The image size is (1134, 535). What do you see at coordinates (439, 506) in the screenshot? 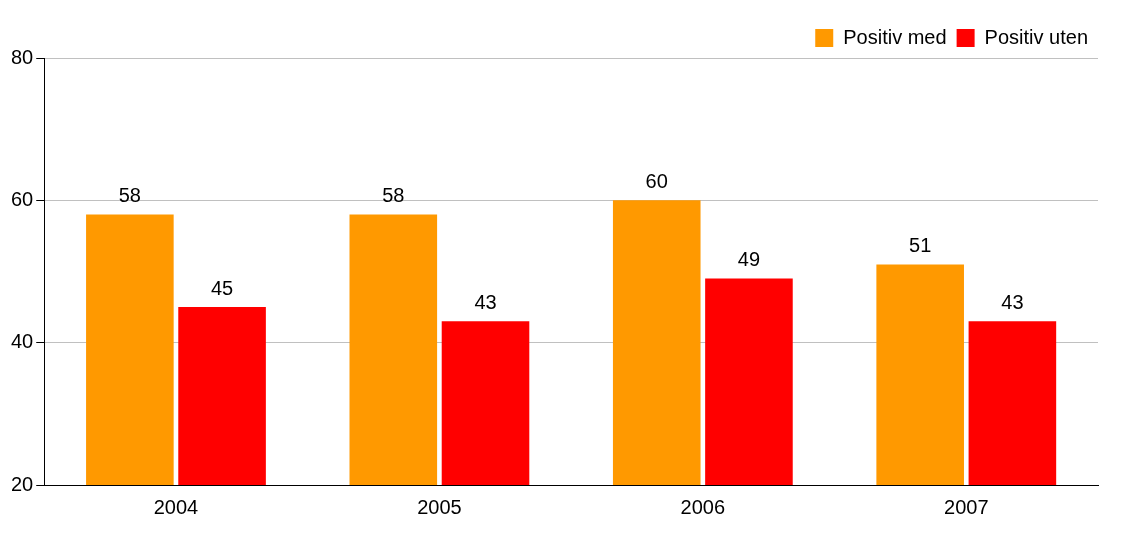
I see `x-tick-label: 2005` at bounding box center [439, 506].